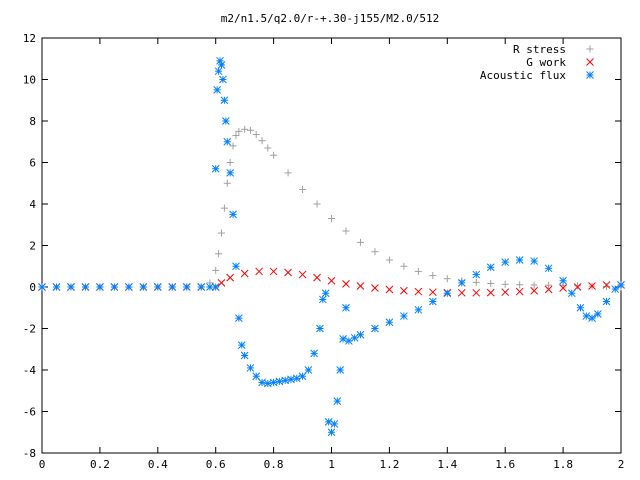 The width and height of the screenshot is (640, 480). Describe the element at coordinates (331, 464) in the screenshot. I see `x-tick-label: 1` at that location.